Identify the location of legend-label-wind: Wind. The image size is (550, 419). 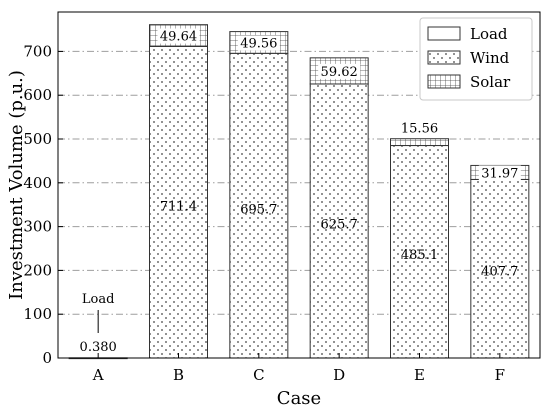
(490, 58).